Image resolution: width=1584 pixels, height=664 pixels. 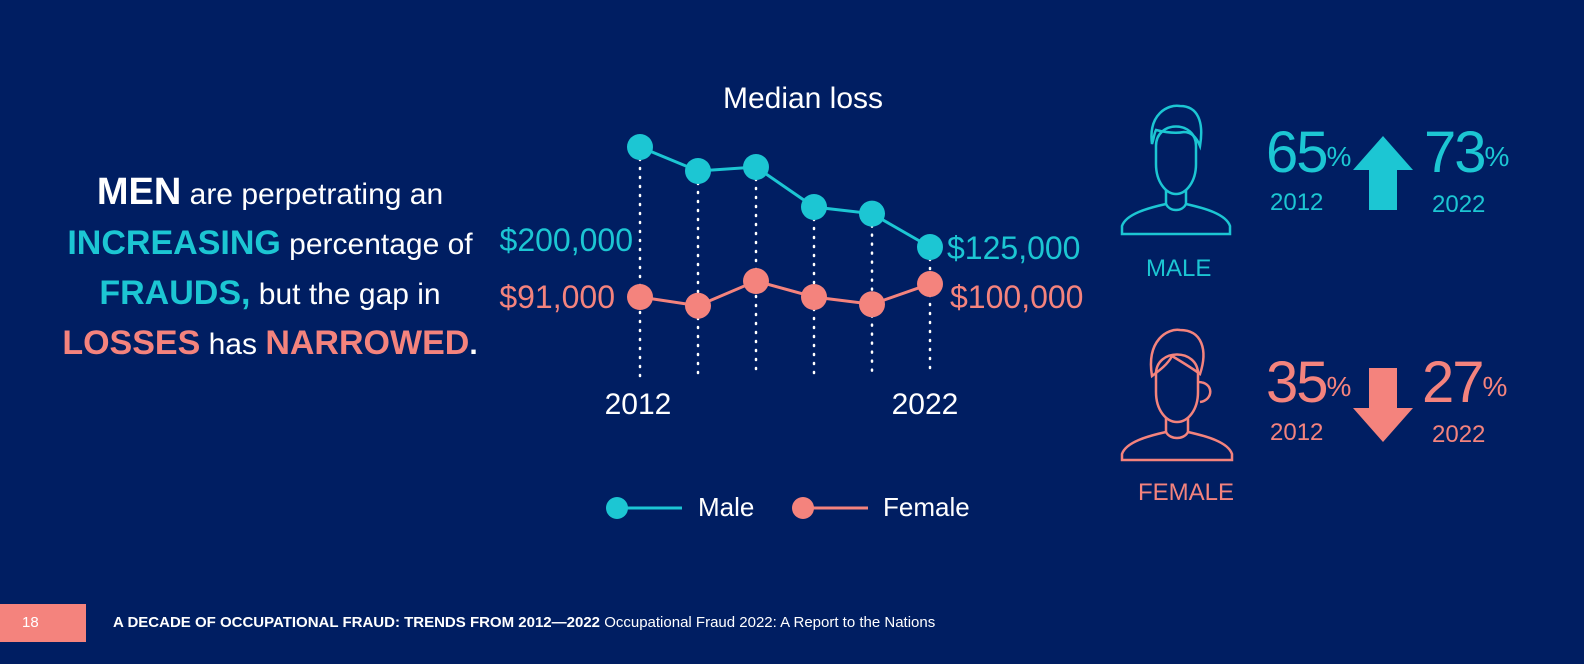 I want to click on female-end-label: $100,000, so click(x=1016, y=297).